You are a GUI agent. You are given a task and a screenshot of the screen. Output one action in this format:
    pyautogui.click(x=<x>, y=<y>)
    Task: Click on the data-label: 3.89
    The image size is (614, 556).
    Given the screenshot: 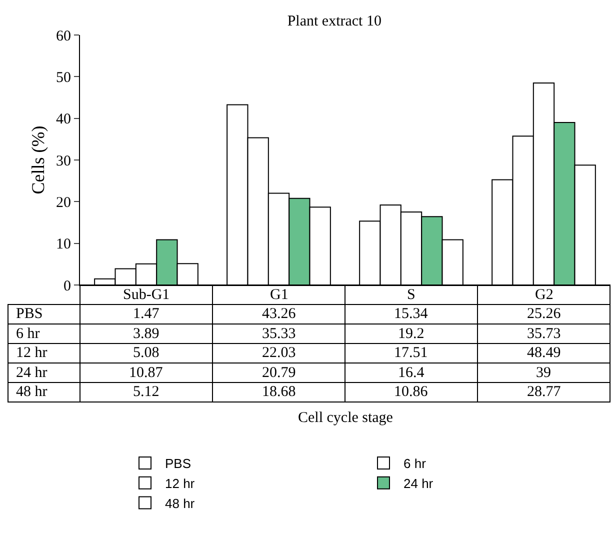 What is the action you would take?
    pyautogui.click(x=146, y=334)
    